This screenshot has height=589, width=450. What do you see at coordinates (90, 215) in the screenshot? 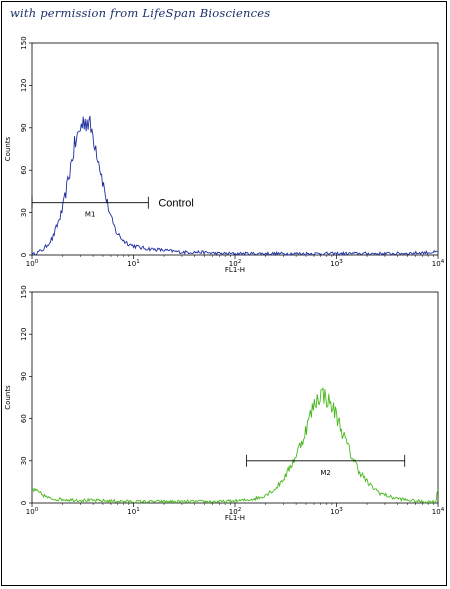
I see `marker-gate-label: M1` at bounding box center [90, 215].